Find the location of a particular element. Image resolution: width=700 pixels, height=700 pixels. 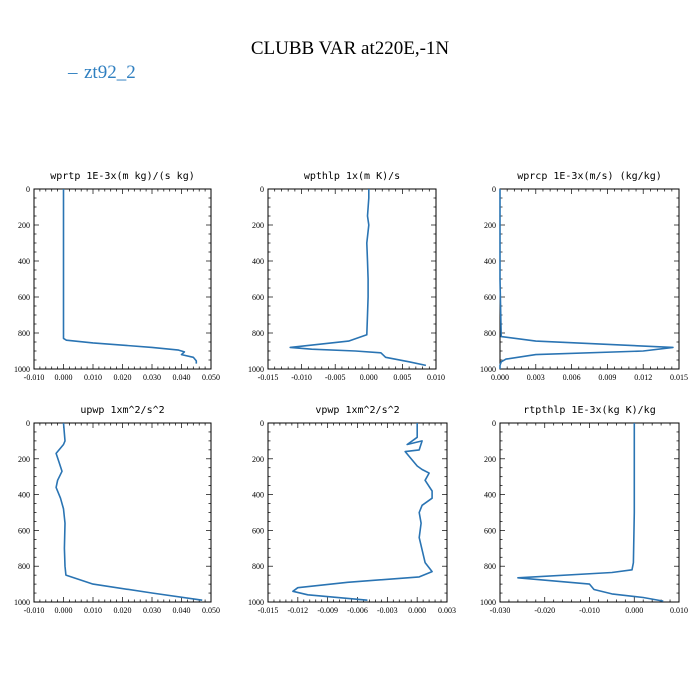

x-tick-label: 0.015 is located at coordinates (679, 377).